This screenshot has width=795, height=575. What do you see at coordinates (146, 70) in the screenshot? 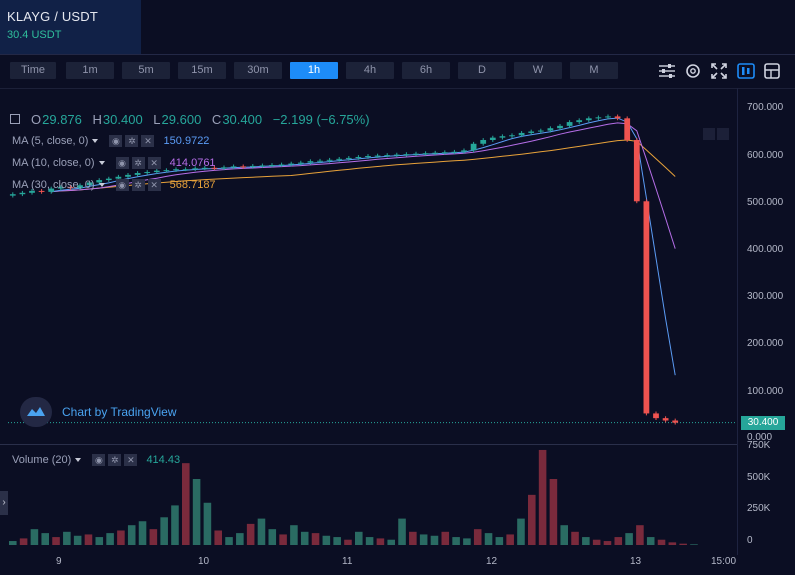
I see `tf-5m-button: 5m` at bounding box center [146, 70].